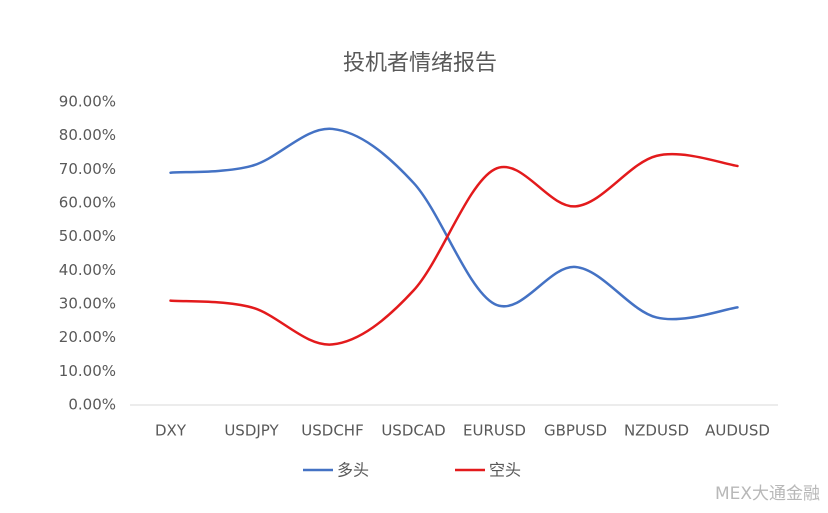 The width and height of the screenshot is (828, 513). I want to click on y-tick-label: 60.00%, so click(87, 203).